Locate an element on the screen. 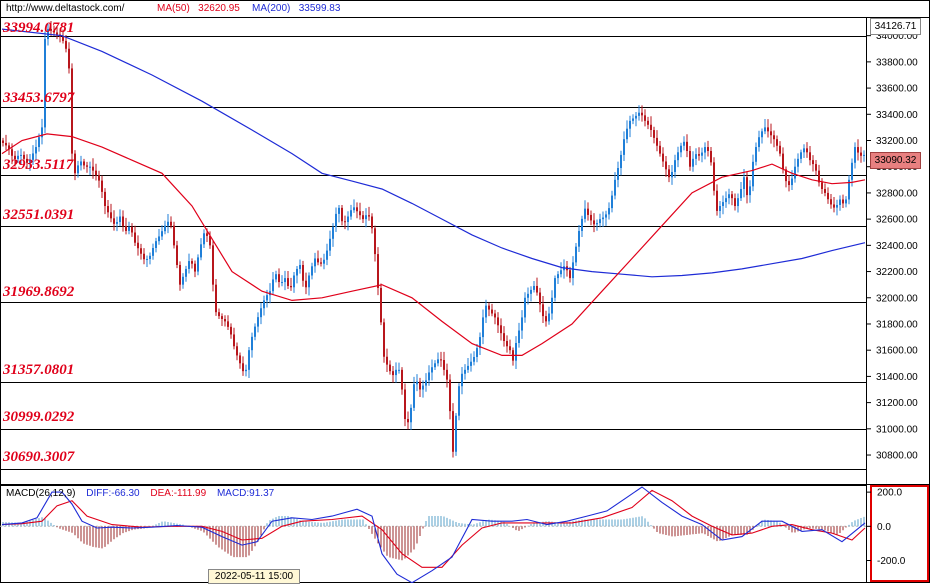 This screenshot has width=930, height=584. ma200-label: MA(200) is located at coordinates (271, 8).